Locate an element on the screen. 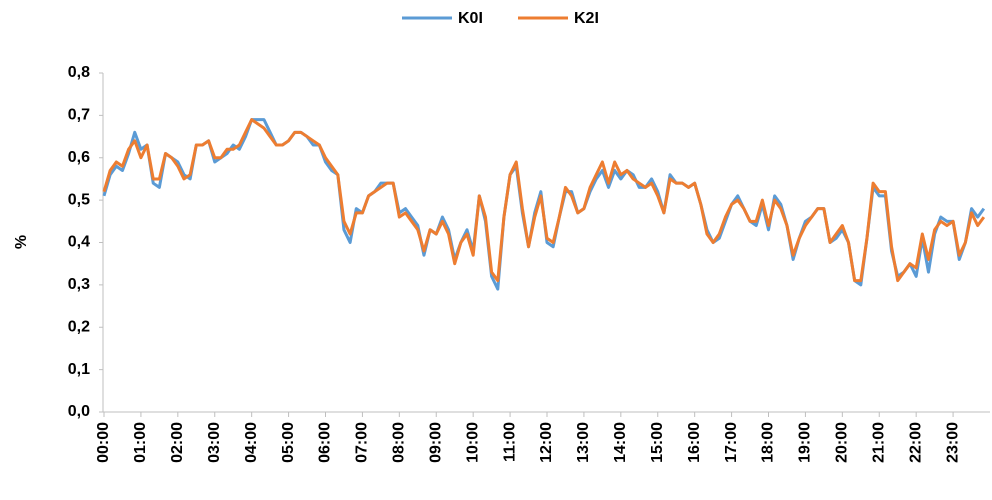  x-tick-label: 23:00 is located at coordinates (952, 442).